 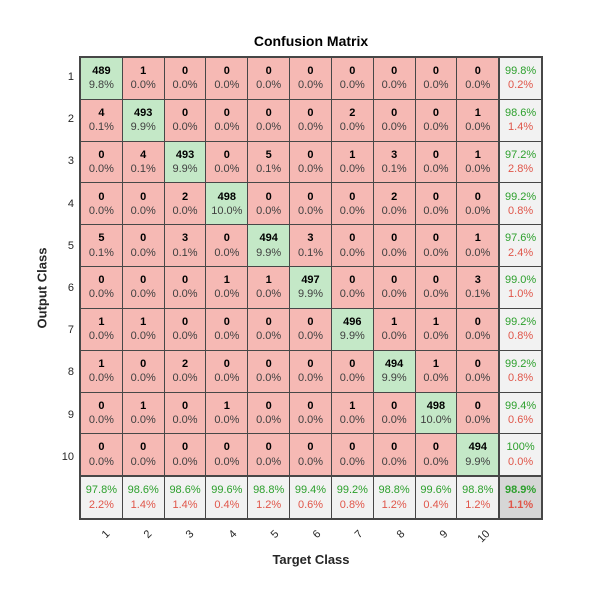 I want to click on col-summary-6: 99.4% 0.6%, so click(x=311, y=497).